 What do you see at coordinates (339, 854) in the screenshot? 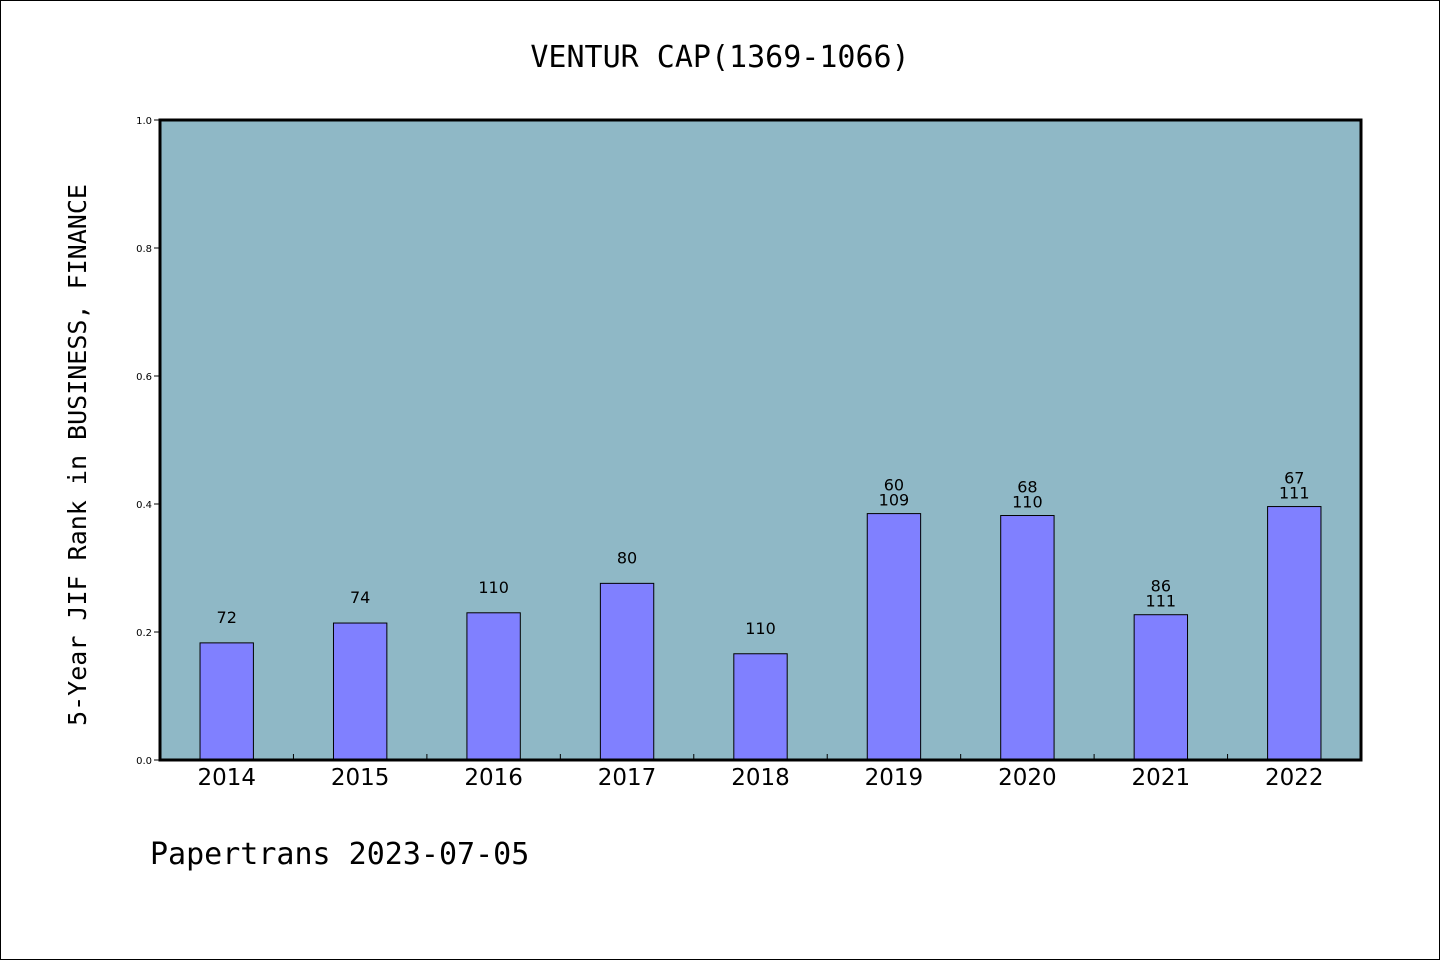
I see `footer-text: Papertrans 2023-07-05` at bounding box center [339, 854].